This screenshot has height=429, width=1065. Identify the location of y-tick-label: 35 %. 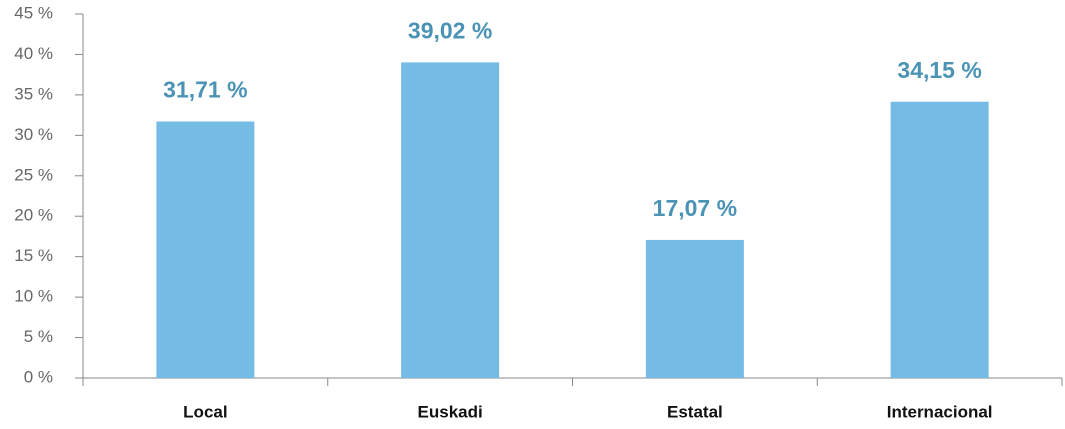
(33, 93).